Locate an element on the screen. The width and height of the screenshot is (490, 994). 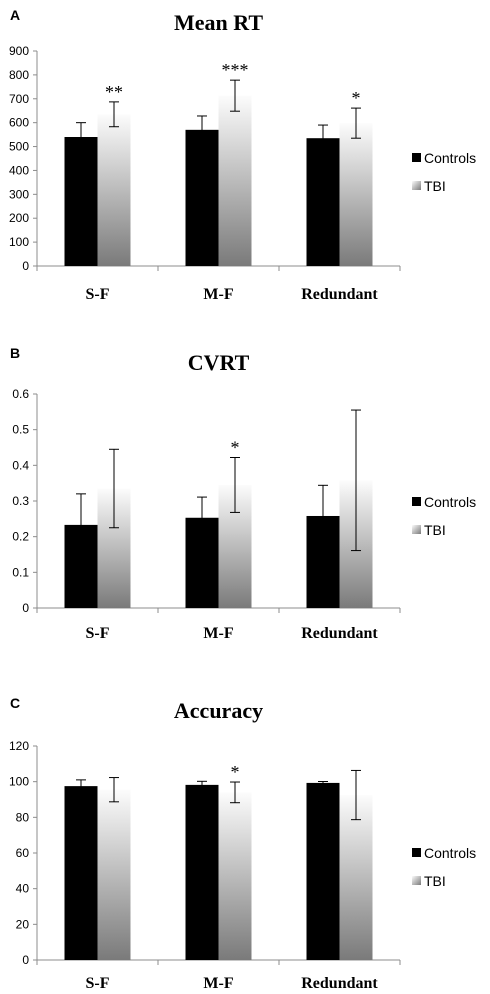
y-tick-label: 40 is located at coordinates (23, 889).